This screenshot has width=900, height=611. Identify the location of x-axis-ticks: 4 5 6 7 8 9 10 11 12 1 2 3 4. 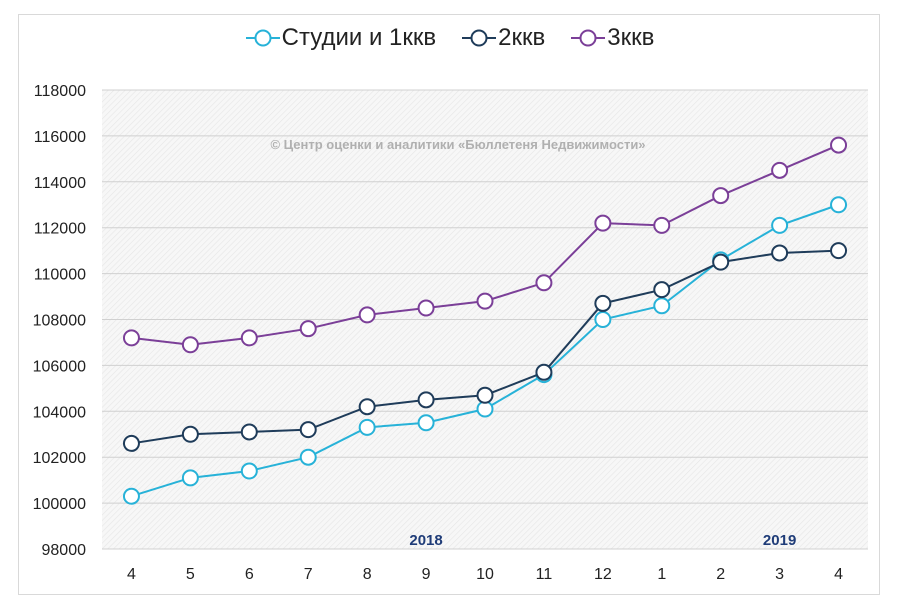
(485, 574).